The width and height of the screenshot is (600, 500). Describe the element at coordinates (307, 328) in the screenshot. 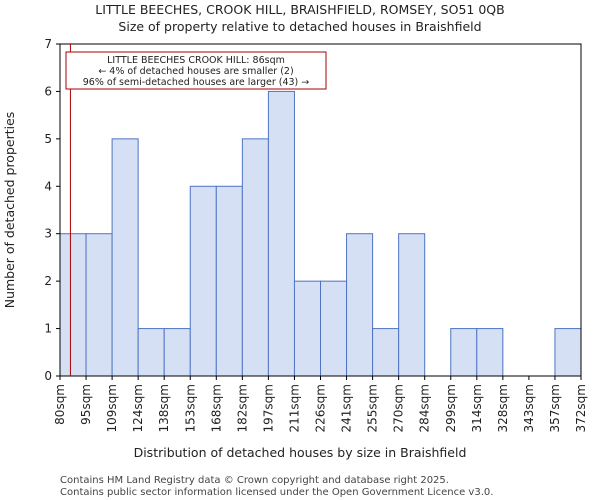

I see `bar-211sqm` at that location.